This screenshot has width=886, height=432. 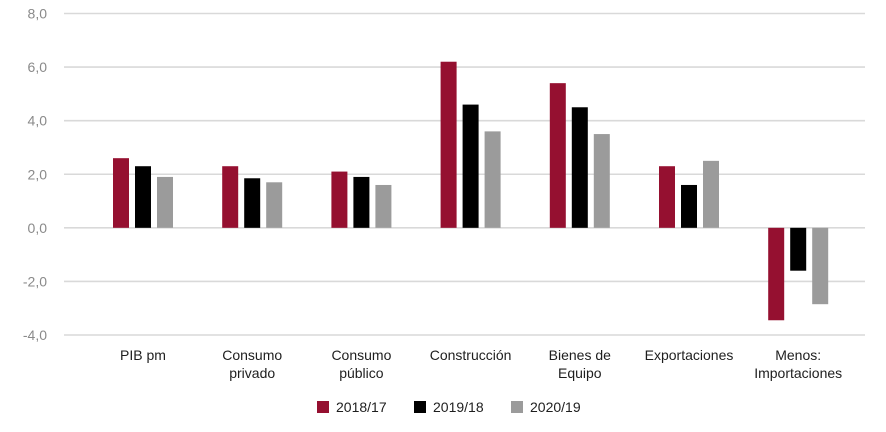 I want to click on y-tick-label: -4,0, so click(x=35, y=335).